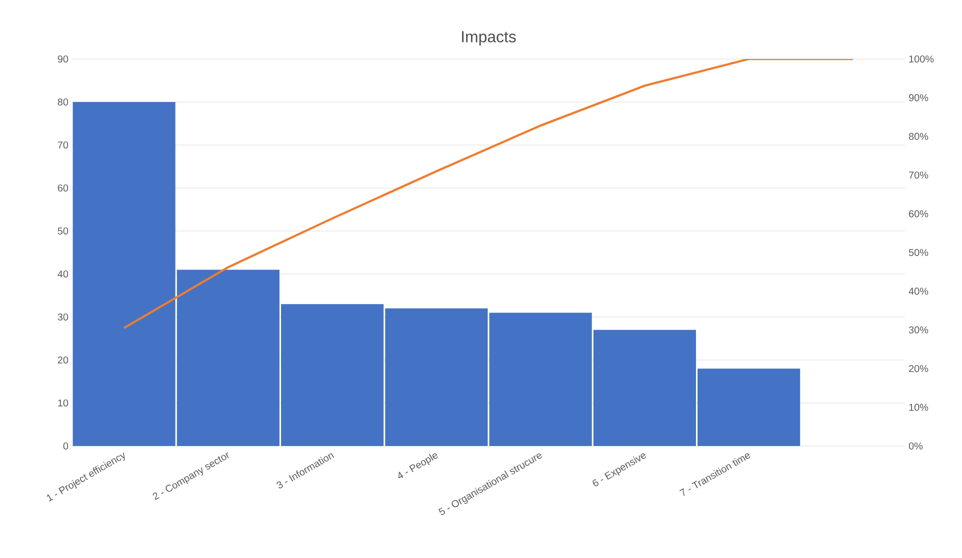 Image resolution: width=962 pixels, height=558 pixels. What do you see at coordinates (63, 188) in the screenshot?
I see `y-tick-label: 60` at bounding box center [63, 188].